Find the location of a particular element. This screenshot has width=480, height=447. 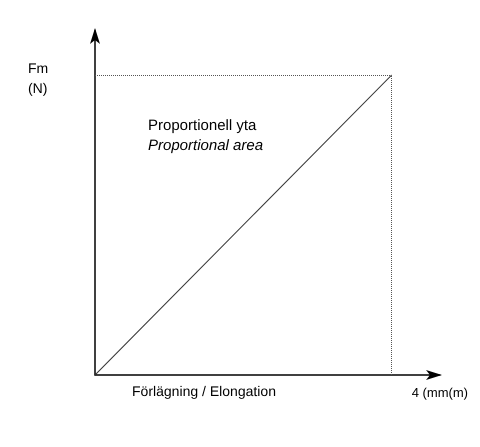

text: 4 (mm(m) is located at coordinates (440, 392).